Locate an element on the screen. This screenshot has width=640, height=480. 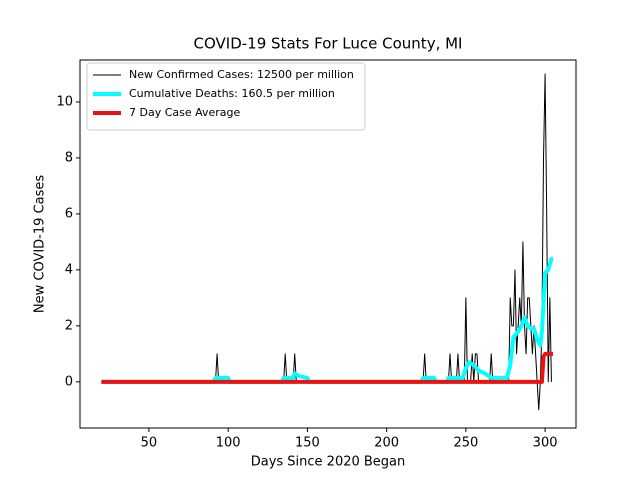
y-tick-label: 0 is located at coordinates (69, 381).